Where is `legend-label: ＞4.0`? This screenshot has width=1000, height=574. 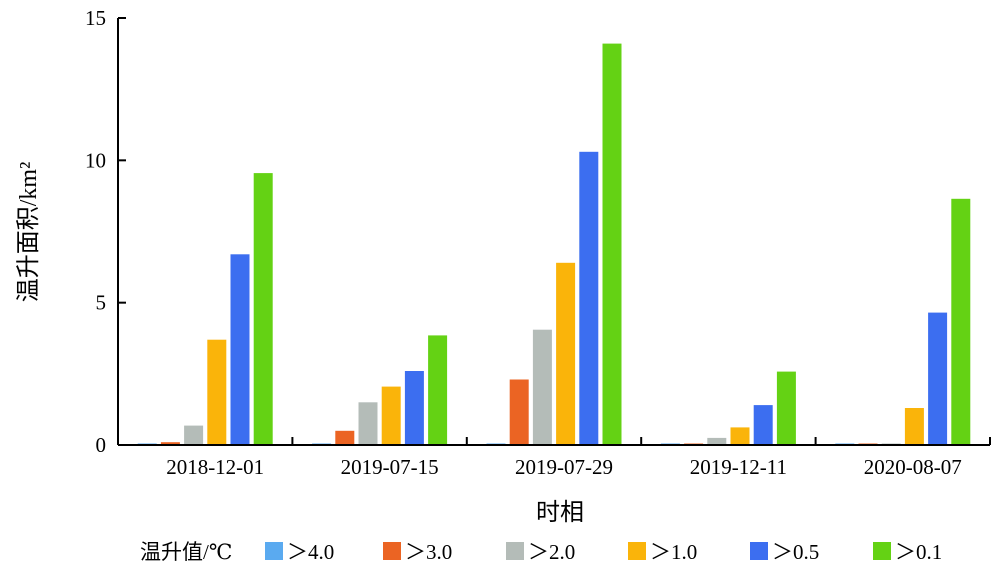 legend-label: ＞4.0 is located at coordinates (310, 552).